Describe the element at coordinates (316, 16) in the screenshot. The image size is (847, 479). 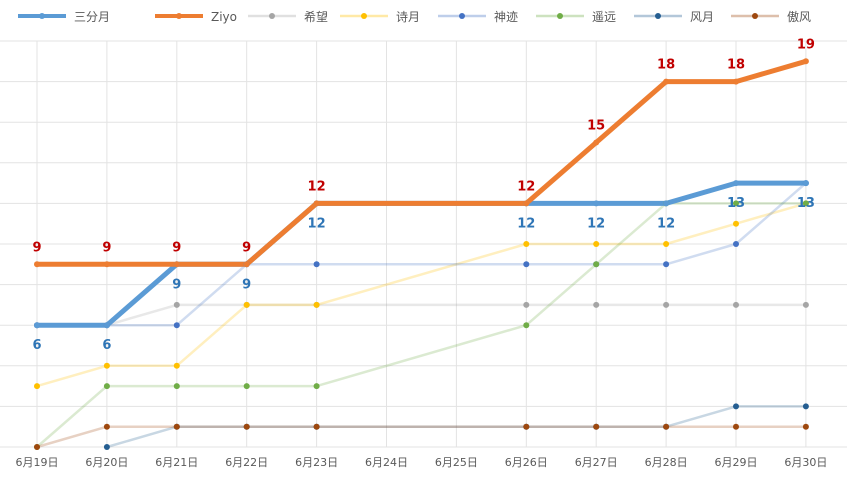
I see `legend-label: 希望` at that location.